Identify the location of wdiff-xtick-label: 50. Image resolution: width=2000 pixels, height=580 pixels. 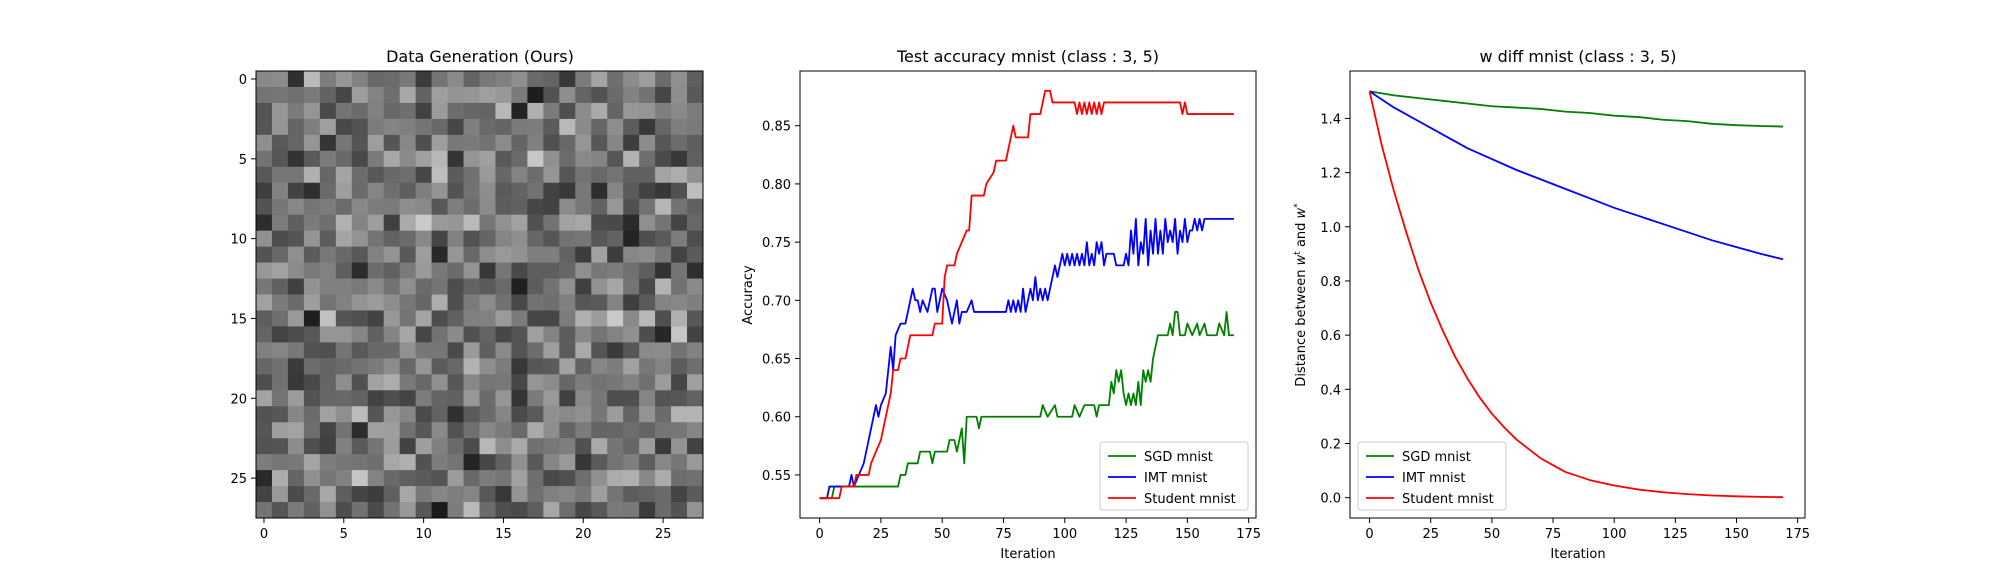
(1492, 534).